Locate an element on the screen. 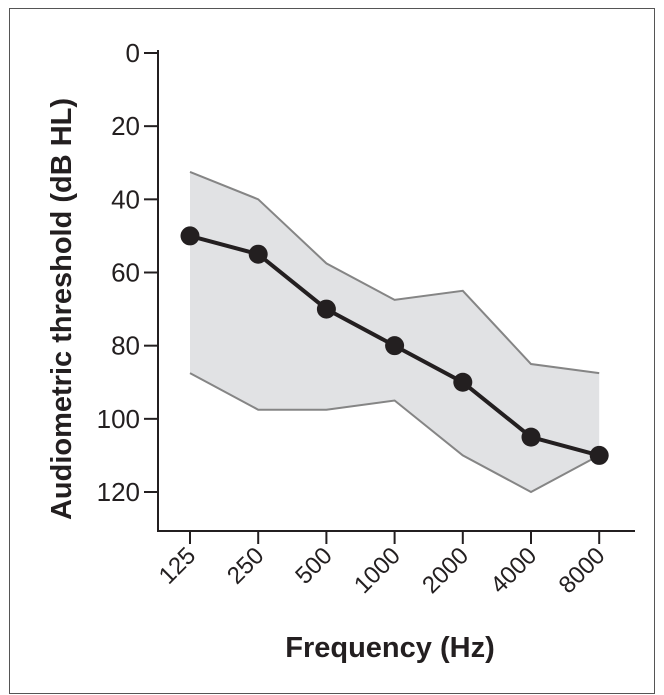  x-tick-label: 4000 is located at coordinates (513, 570).